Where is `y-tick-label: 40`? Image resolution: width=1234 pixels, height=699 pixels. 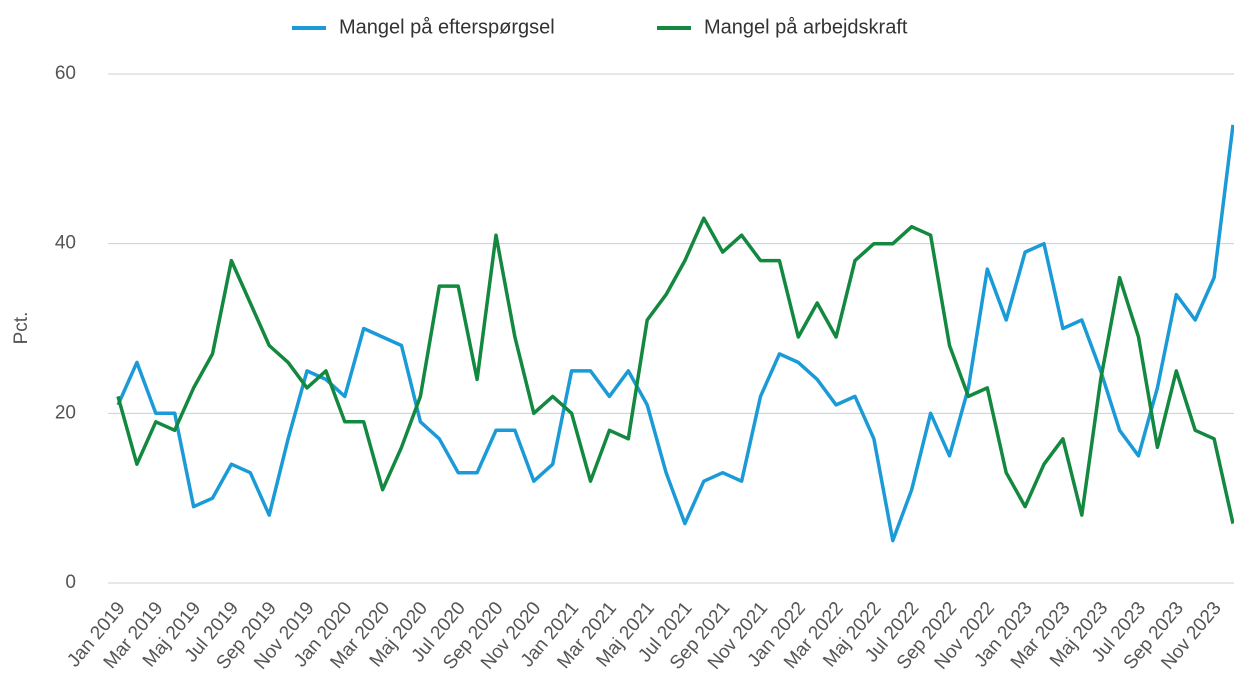
y-tick-label: 40 is located at coordinates (65, 243).